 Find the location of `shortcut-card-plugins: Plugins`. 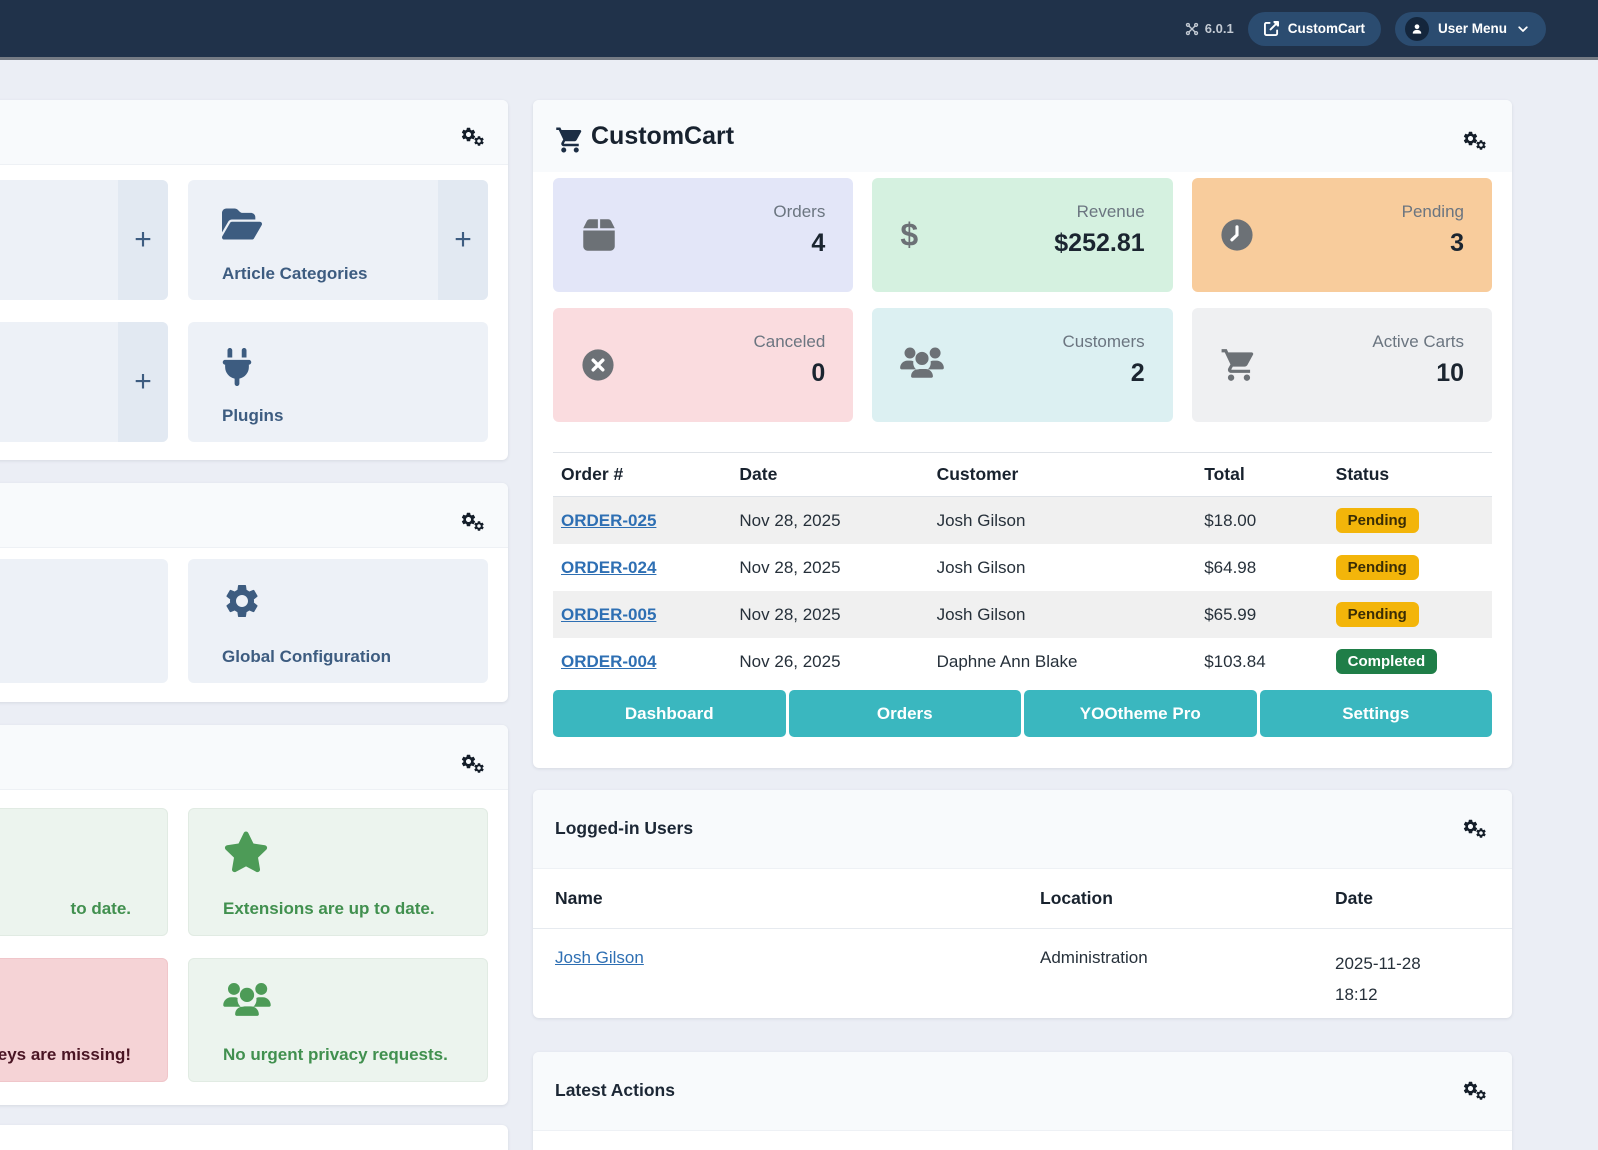

shortcut-card-plugins: Plugins is located at coordinates (338, 382).